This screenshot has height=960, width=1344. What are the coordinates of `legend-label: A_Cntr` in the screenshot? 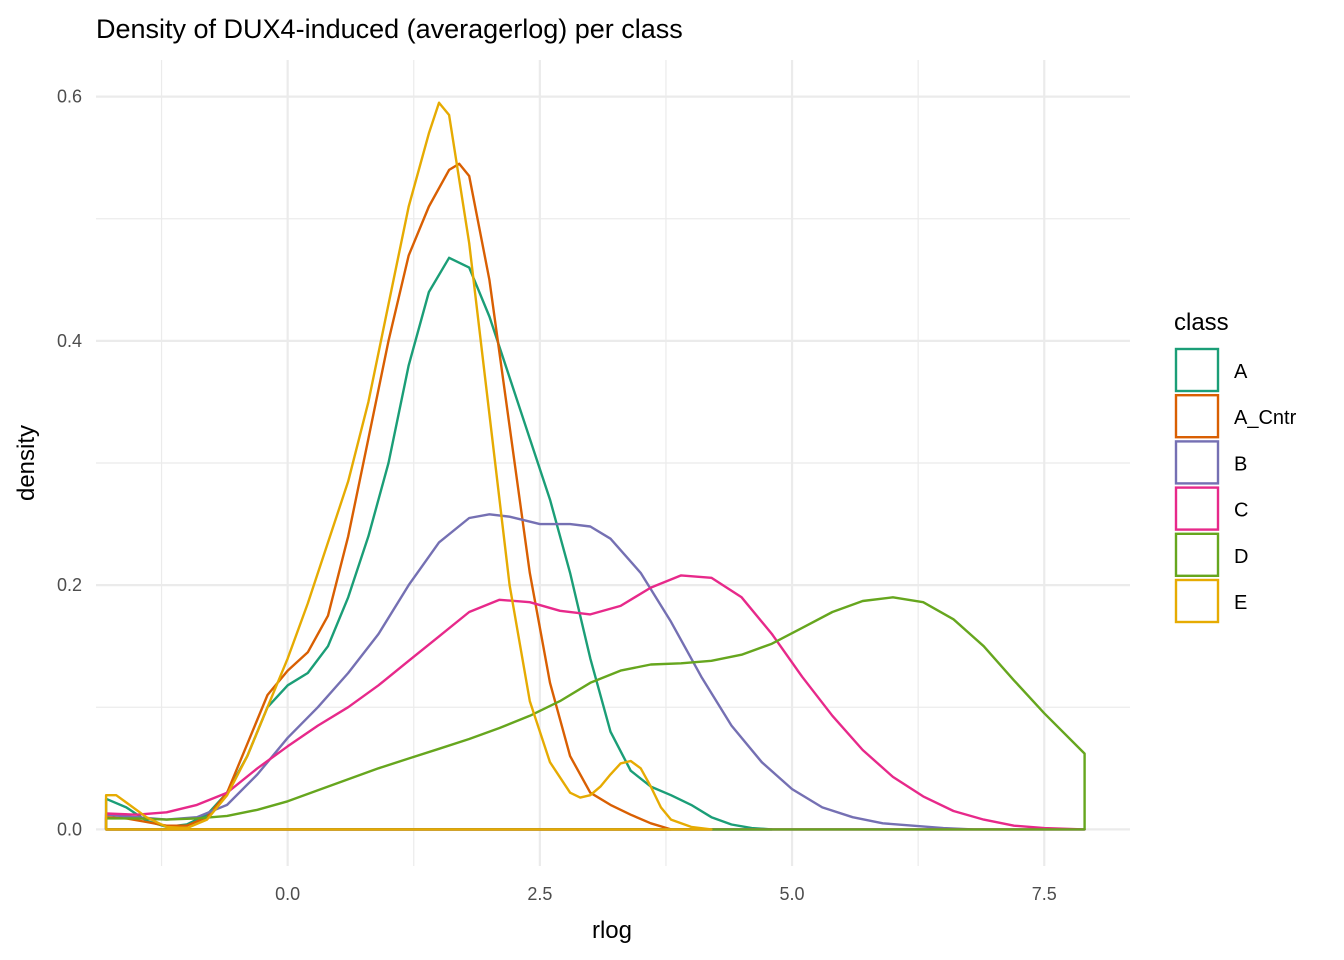 It's located at (1265, 418).